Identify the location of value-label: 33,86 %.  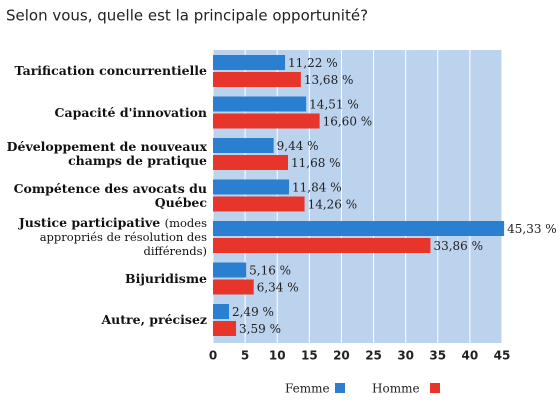
(458, 246).